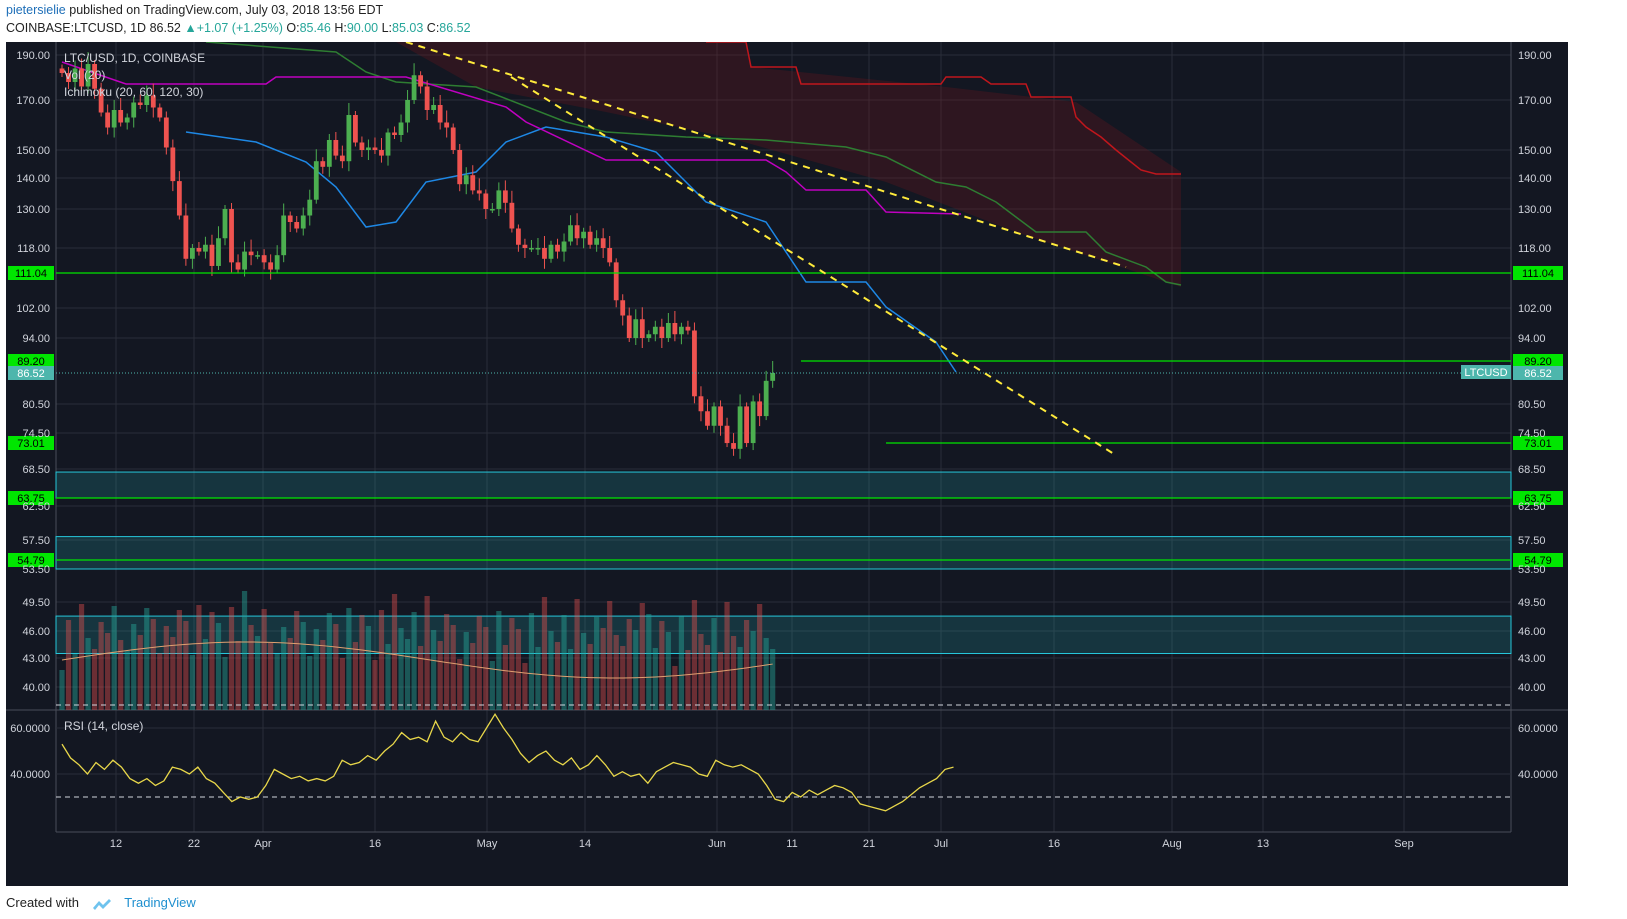  I want to click on price-tick-right: 49.50, so click(1532, 603).